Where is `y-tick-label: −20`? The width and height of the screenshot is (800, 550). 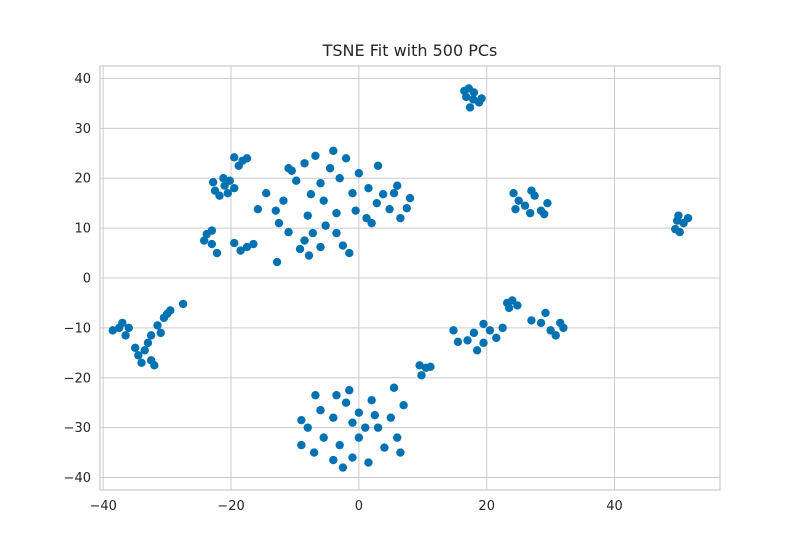 y-tick-label: −20 is located at coordinates (77, 378).